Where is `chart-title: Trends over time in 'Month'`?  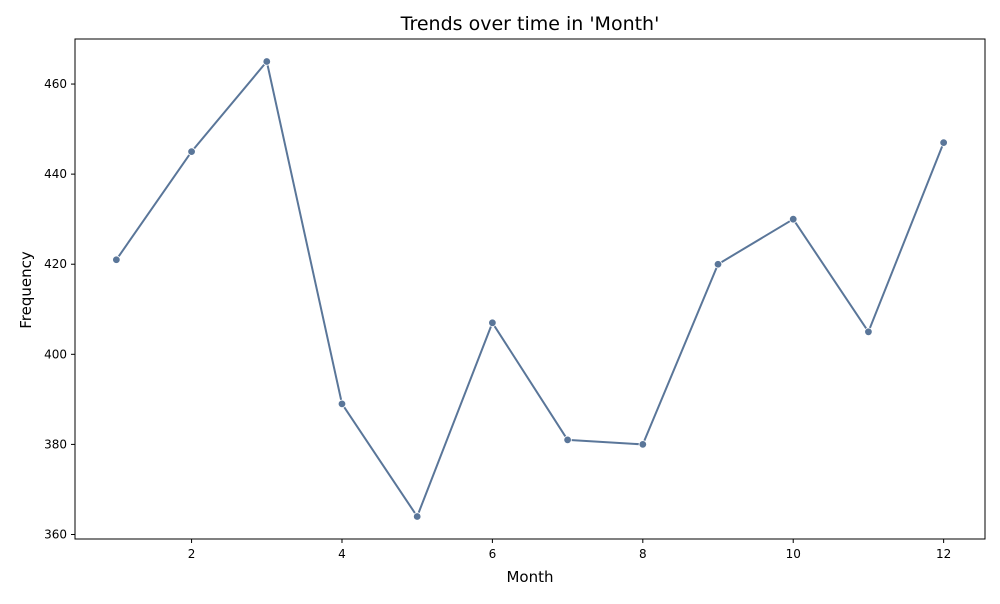
chart-title: Trends over time in 'Month' is located at coordinates (530, 24).